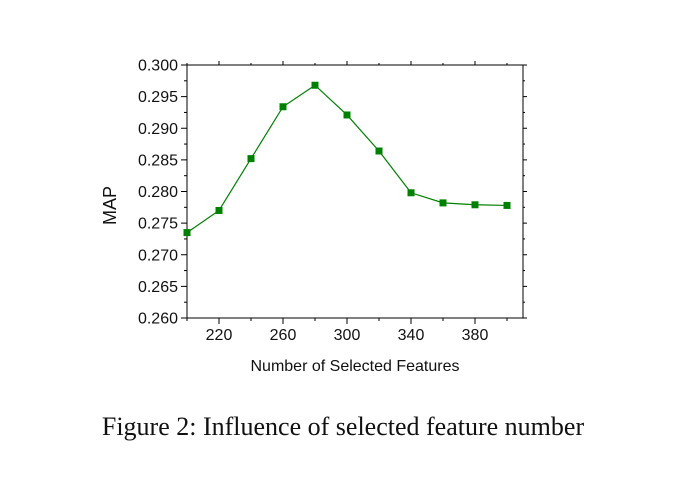 The height and width of the screenshot is (488, 686). I want to click on y-tick-label: 0.260, so click(158, 319).